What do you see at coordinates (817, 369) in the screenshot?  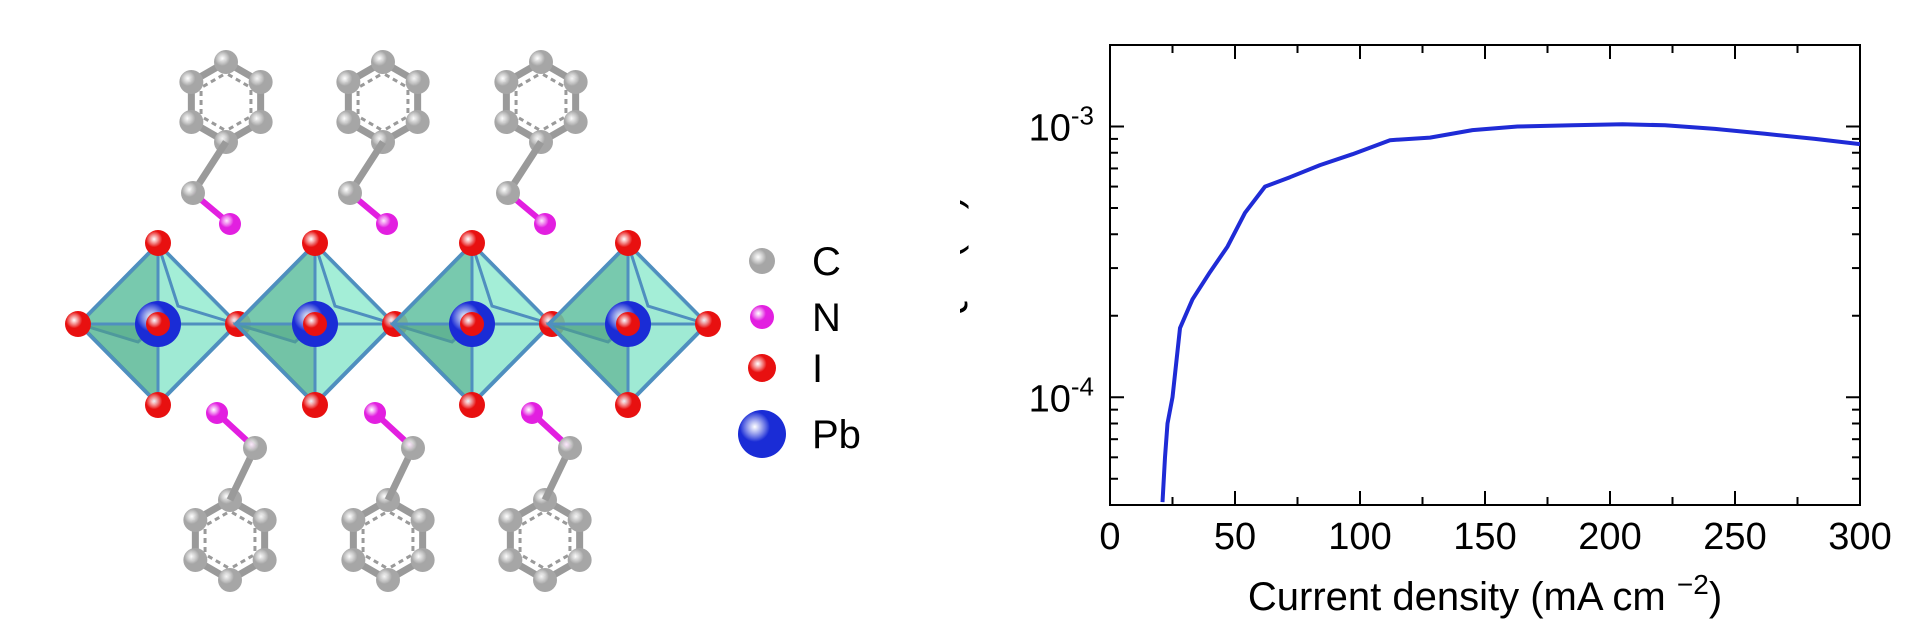 I see `legend-label: I` at bounding box center [817, 369].